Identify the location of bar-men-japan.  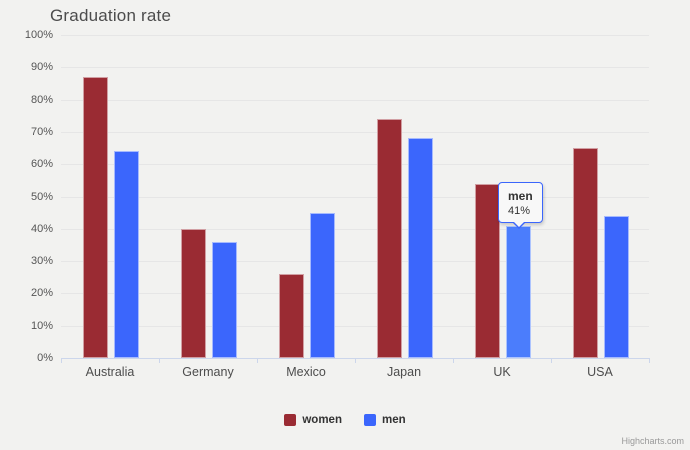
(420, 248).